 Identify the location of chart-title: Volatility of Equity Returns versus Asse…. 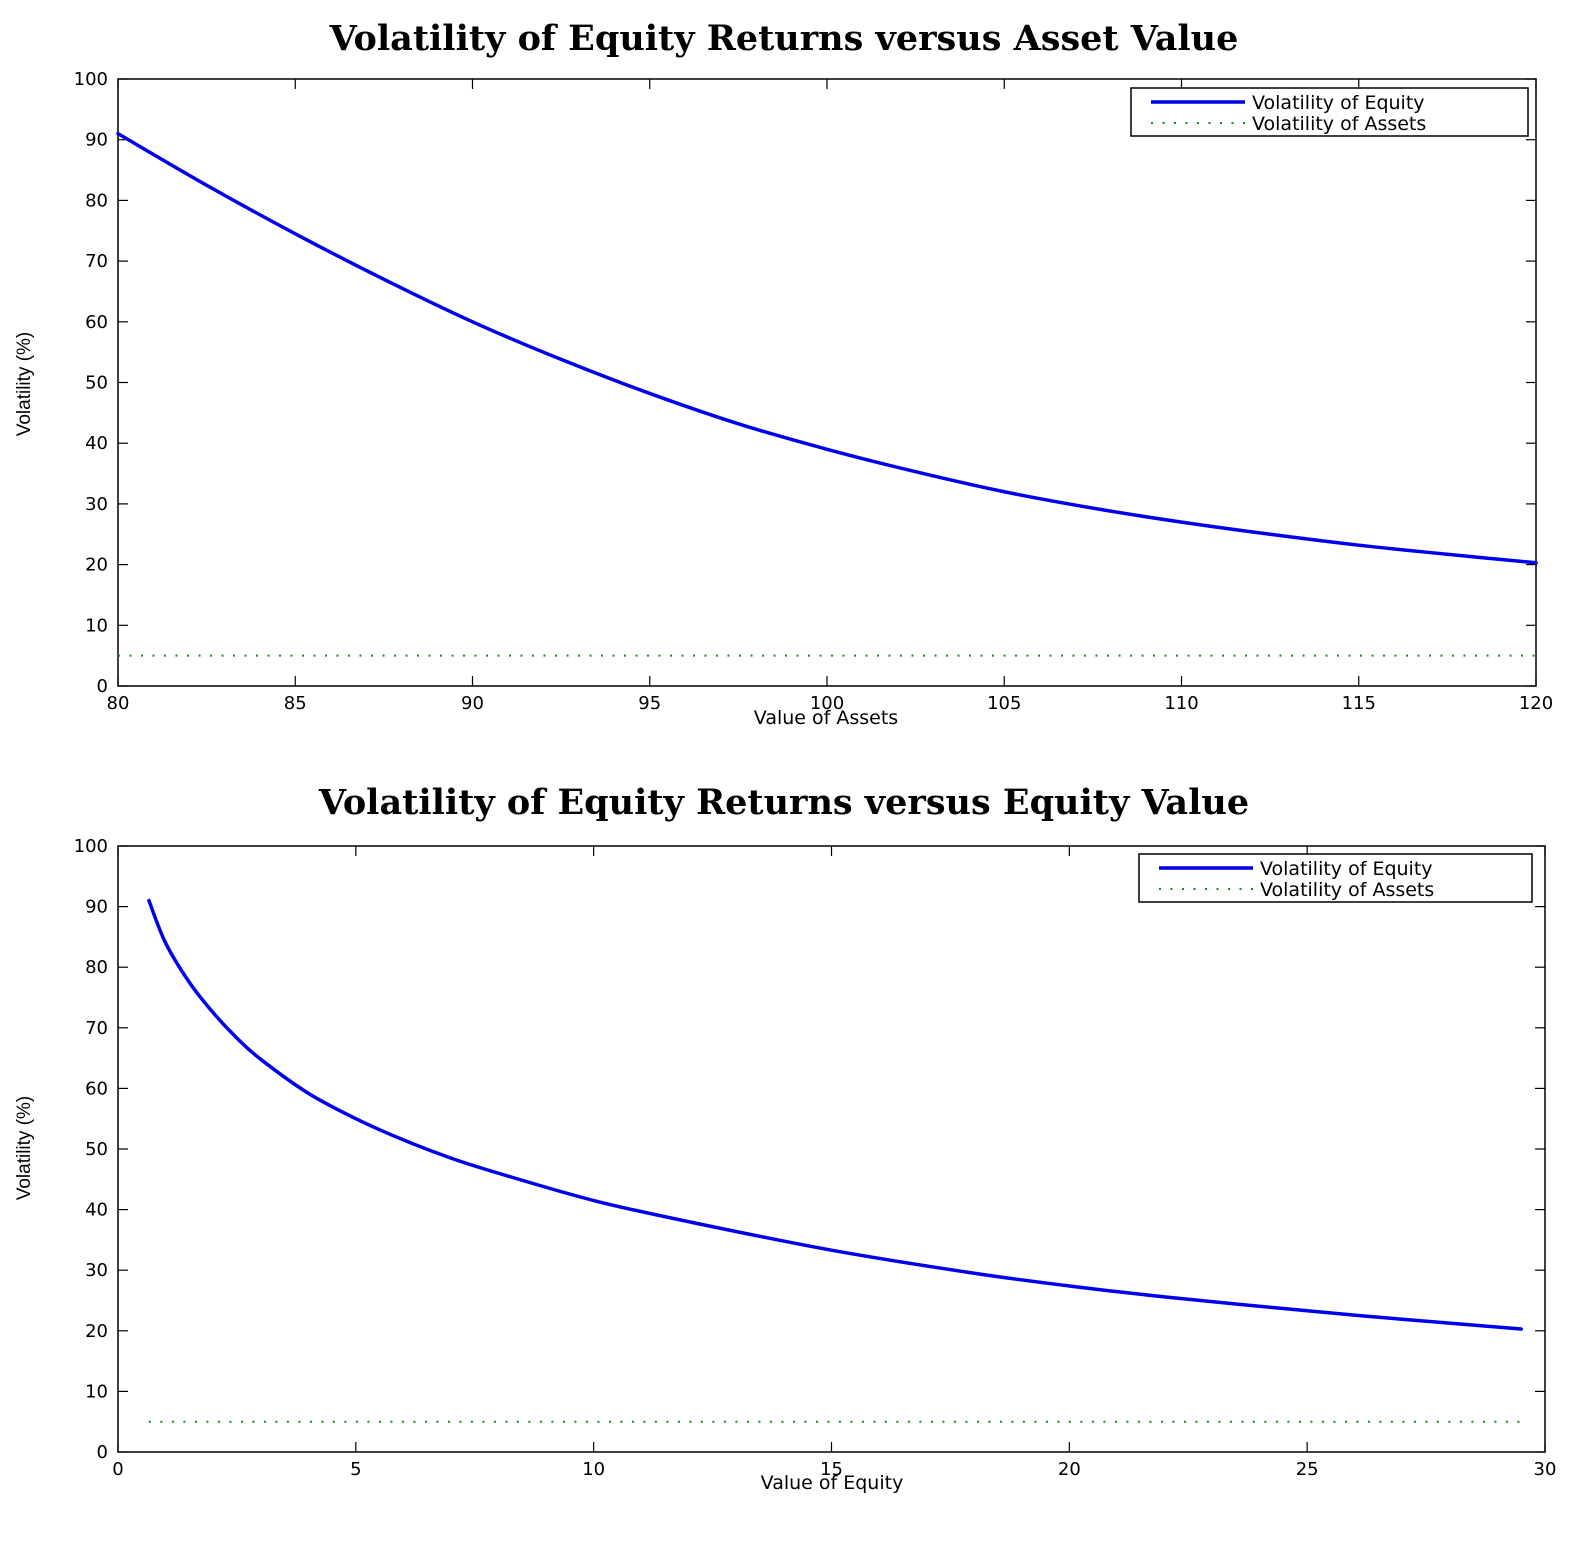
(784, 38).